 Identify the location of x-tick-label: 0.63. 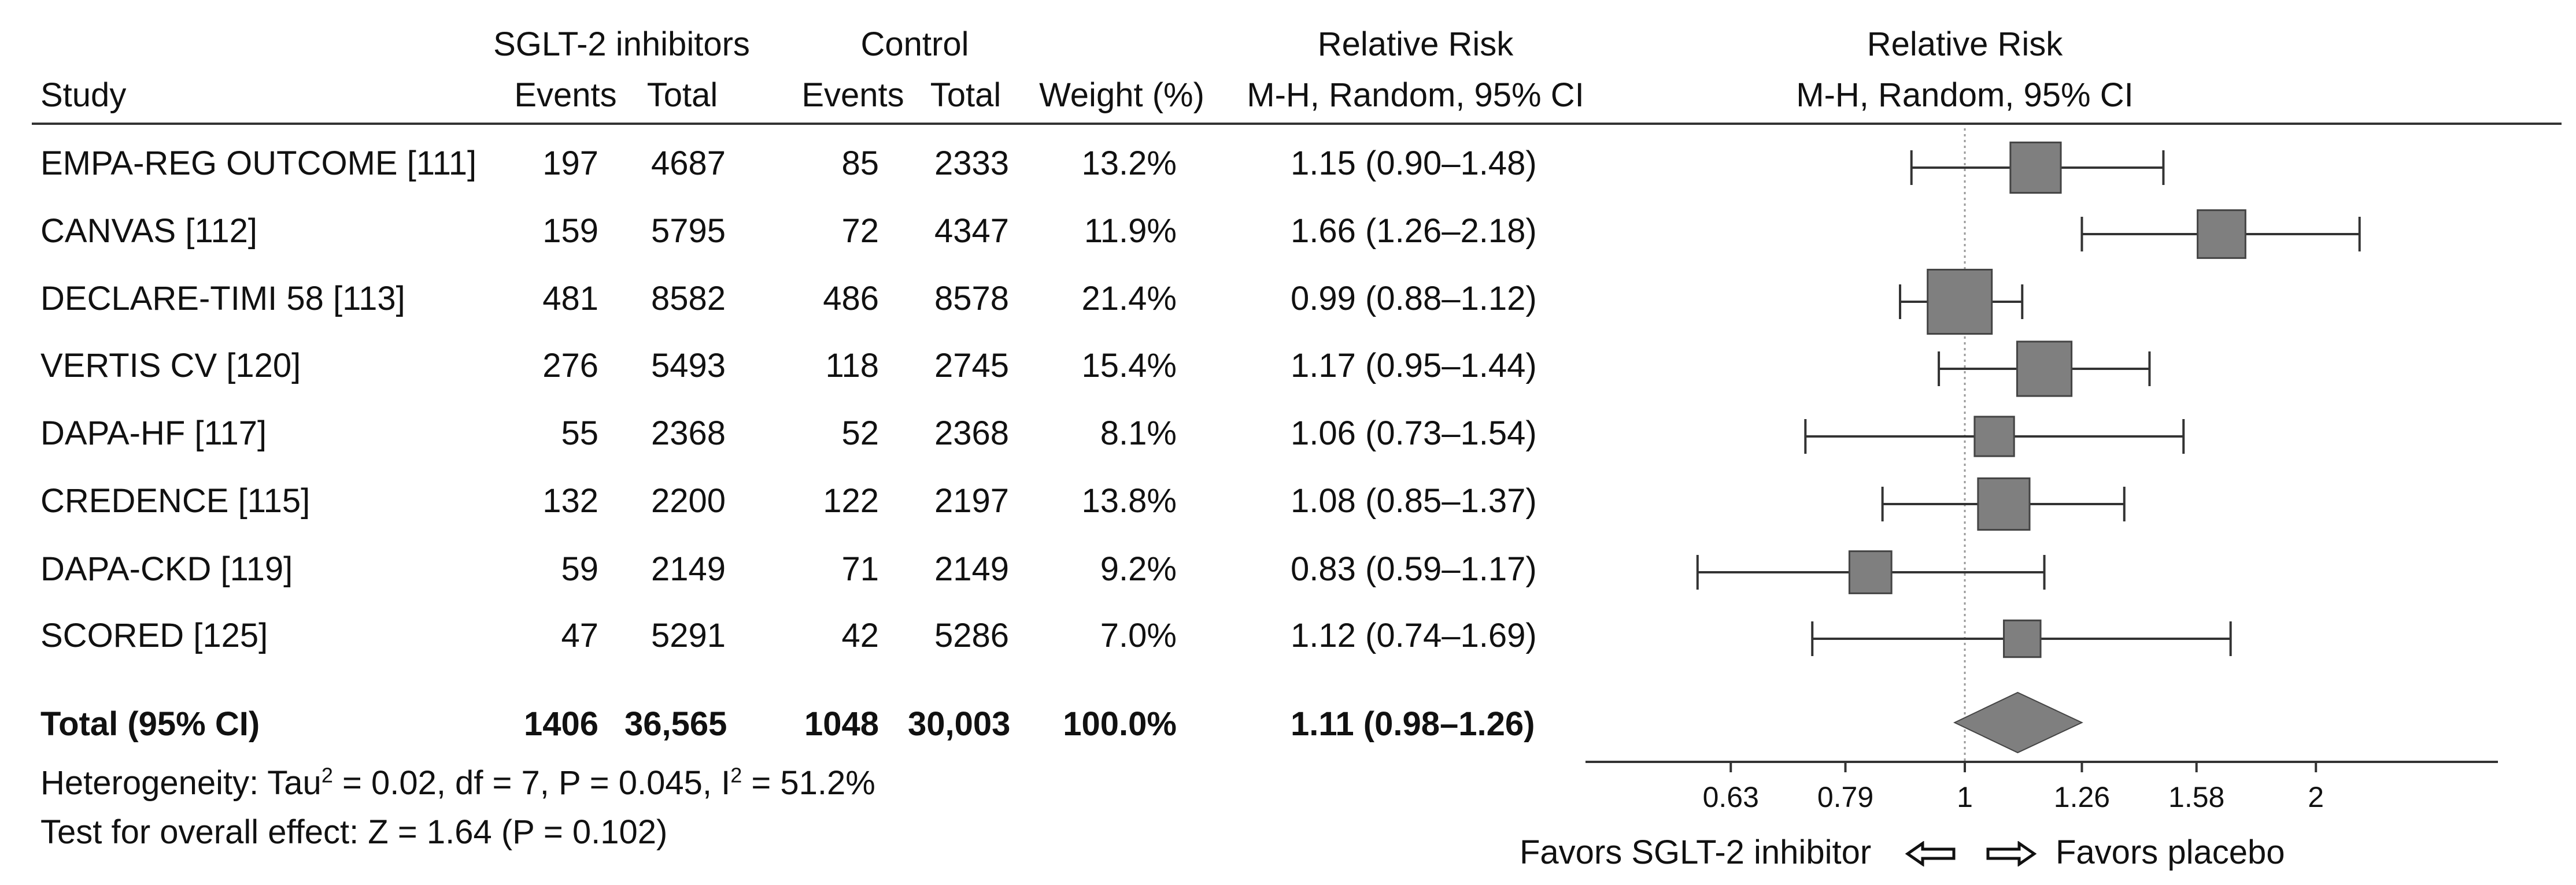
(1731, 797).